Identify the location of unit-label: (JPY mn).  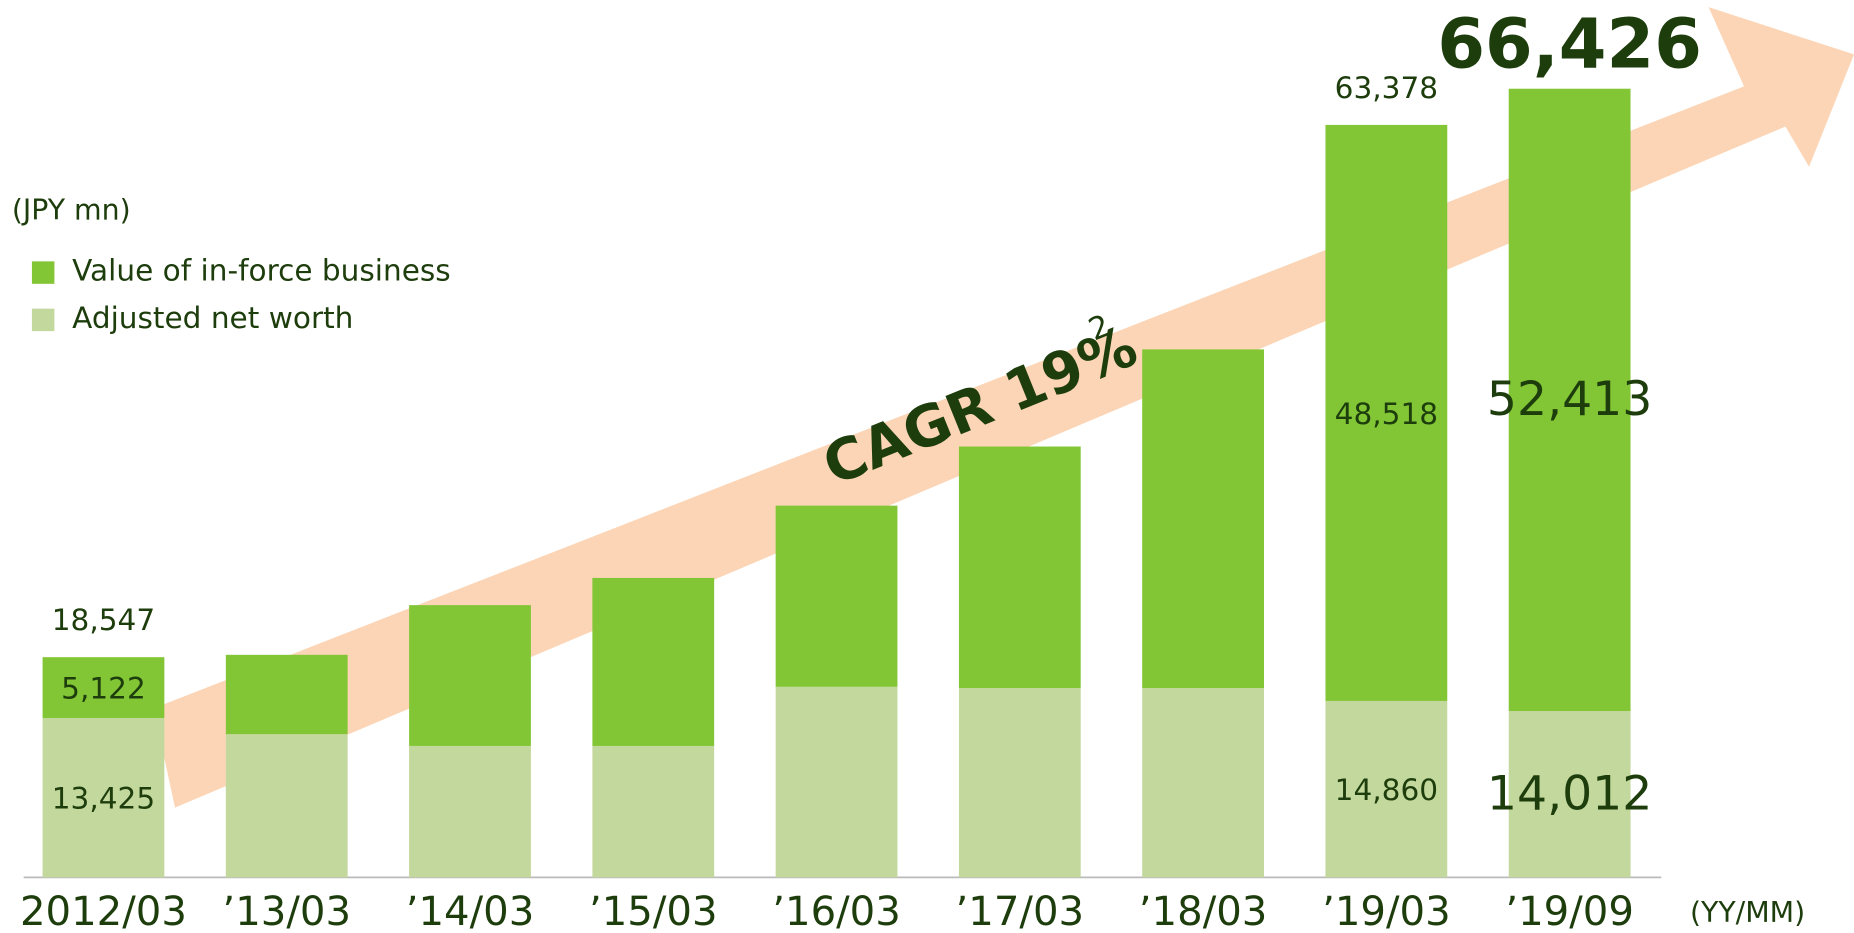
(71, 210).